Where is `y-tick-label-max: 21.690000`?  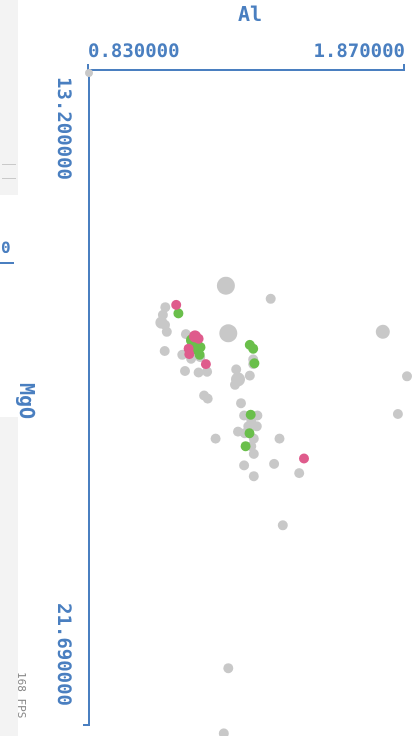
y-tick-label-max: 21.690000 is located at coordinates (64, 654).